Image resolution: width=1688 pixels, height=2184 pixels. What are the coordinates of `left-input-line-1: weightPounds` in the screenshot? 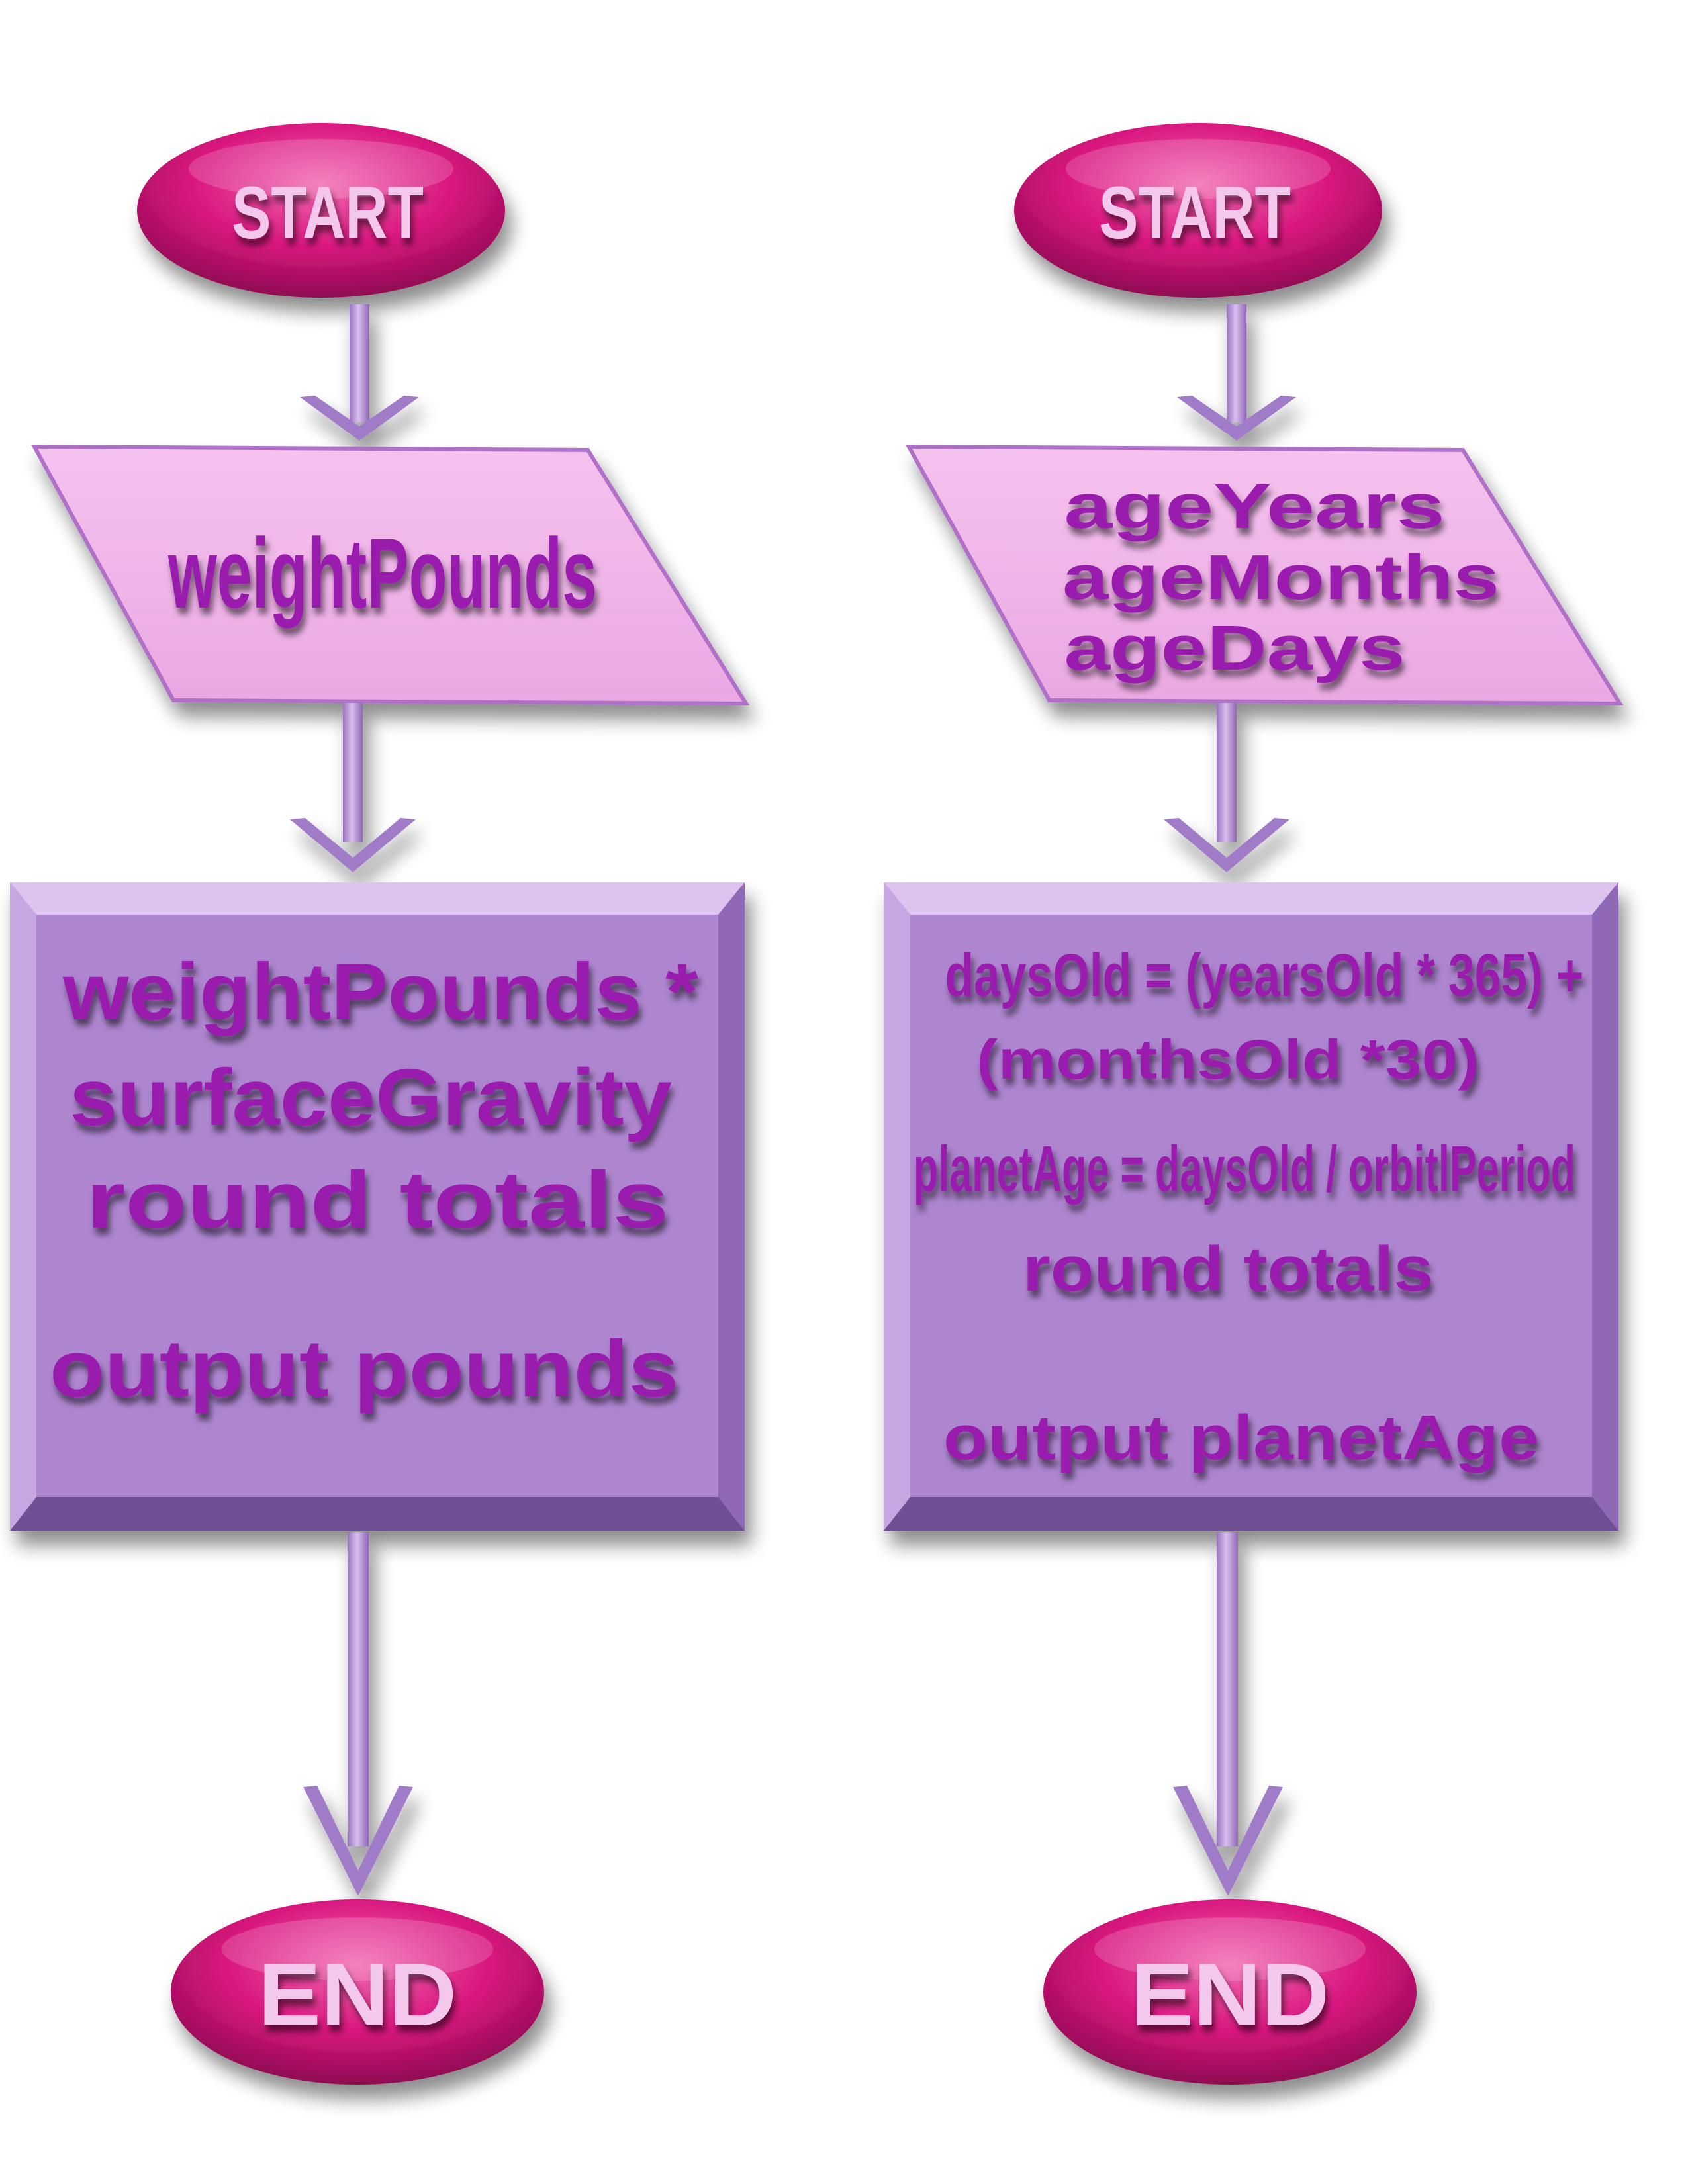 It's located at (382, 573).